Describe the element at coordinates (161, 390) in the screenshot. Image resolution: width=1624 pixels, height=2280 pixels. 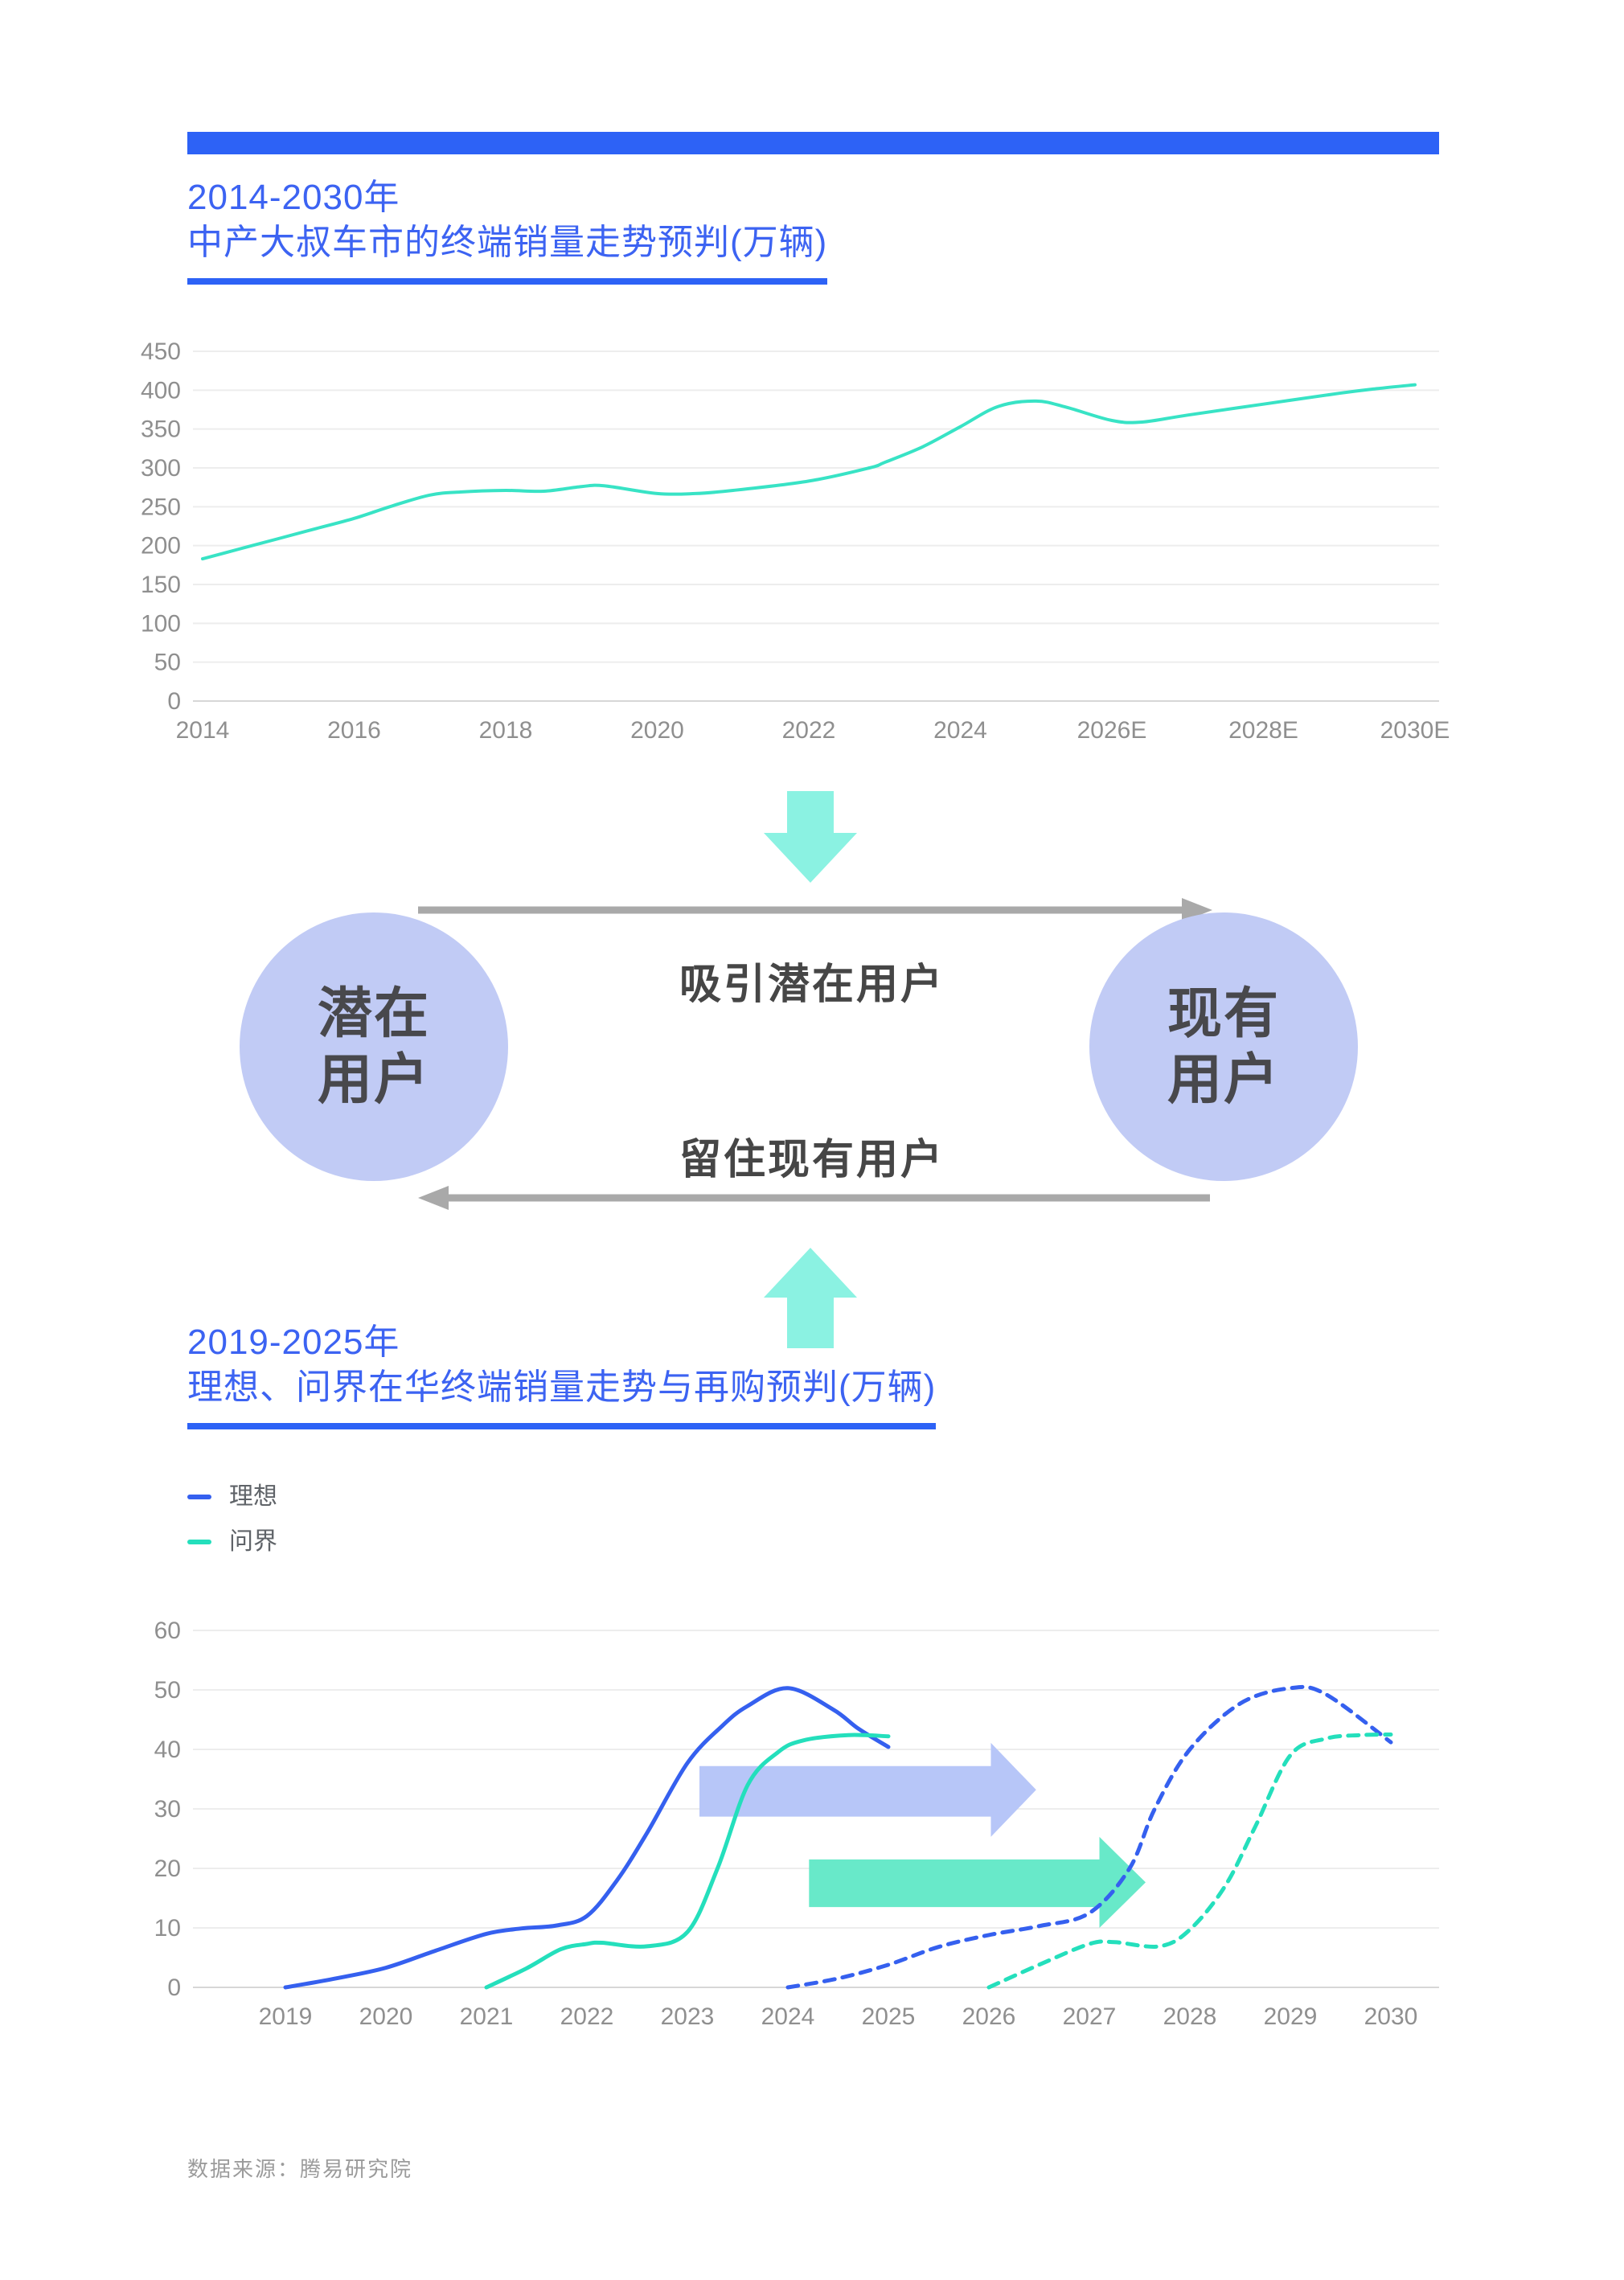
I see `y-axis-label-400: 400` at that location.